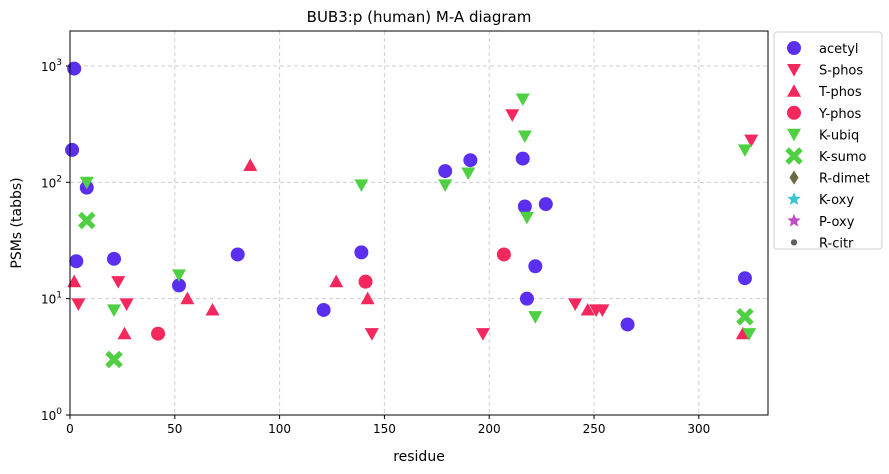 This screenshot has width=889, height=474. I want to click on legend-item: acetyl, so click(823, 49).